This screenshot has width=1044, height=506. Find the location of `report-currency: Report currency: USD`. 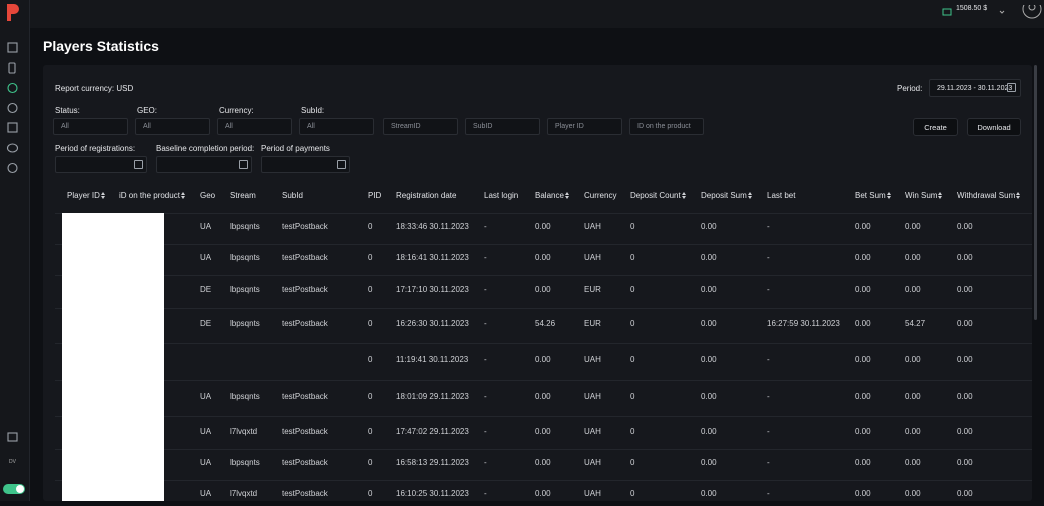

report-currency: Report currency: USD is located at coordinates (94, 88).